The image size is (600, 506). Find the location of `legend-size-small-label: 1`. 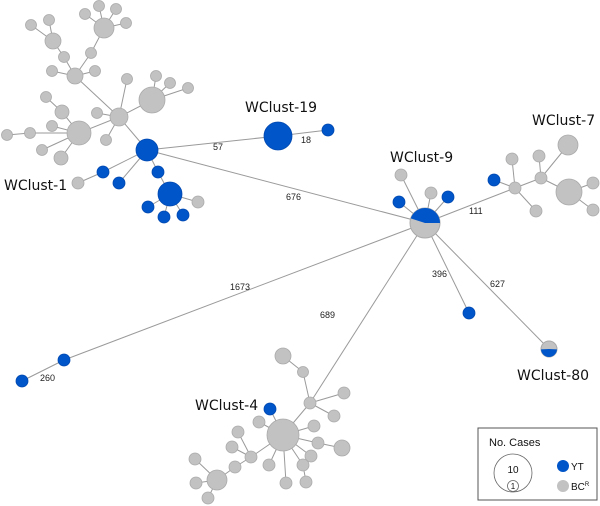

legend-size-small-label: 1 is located at coordinates (513, 486).